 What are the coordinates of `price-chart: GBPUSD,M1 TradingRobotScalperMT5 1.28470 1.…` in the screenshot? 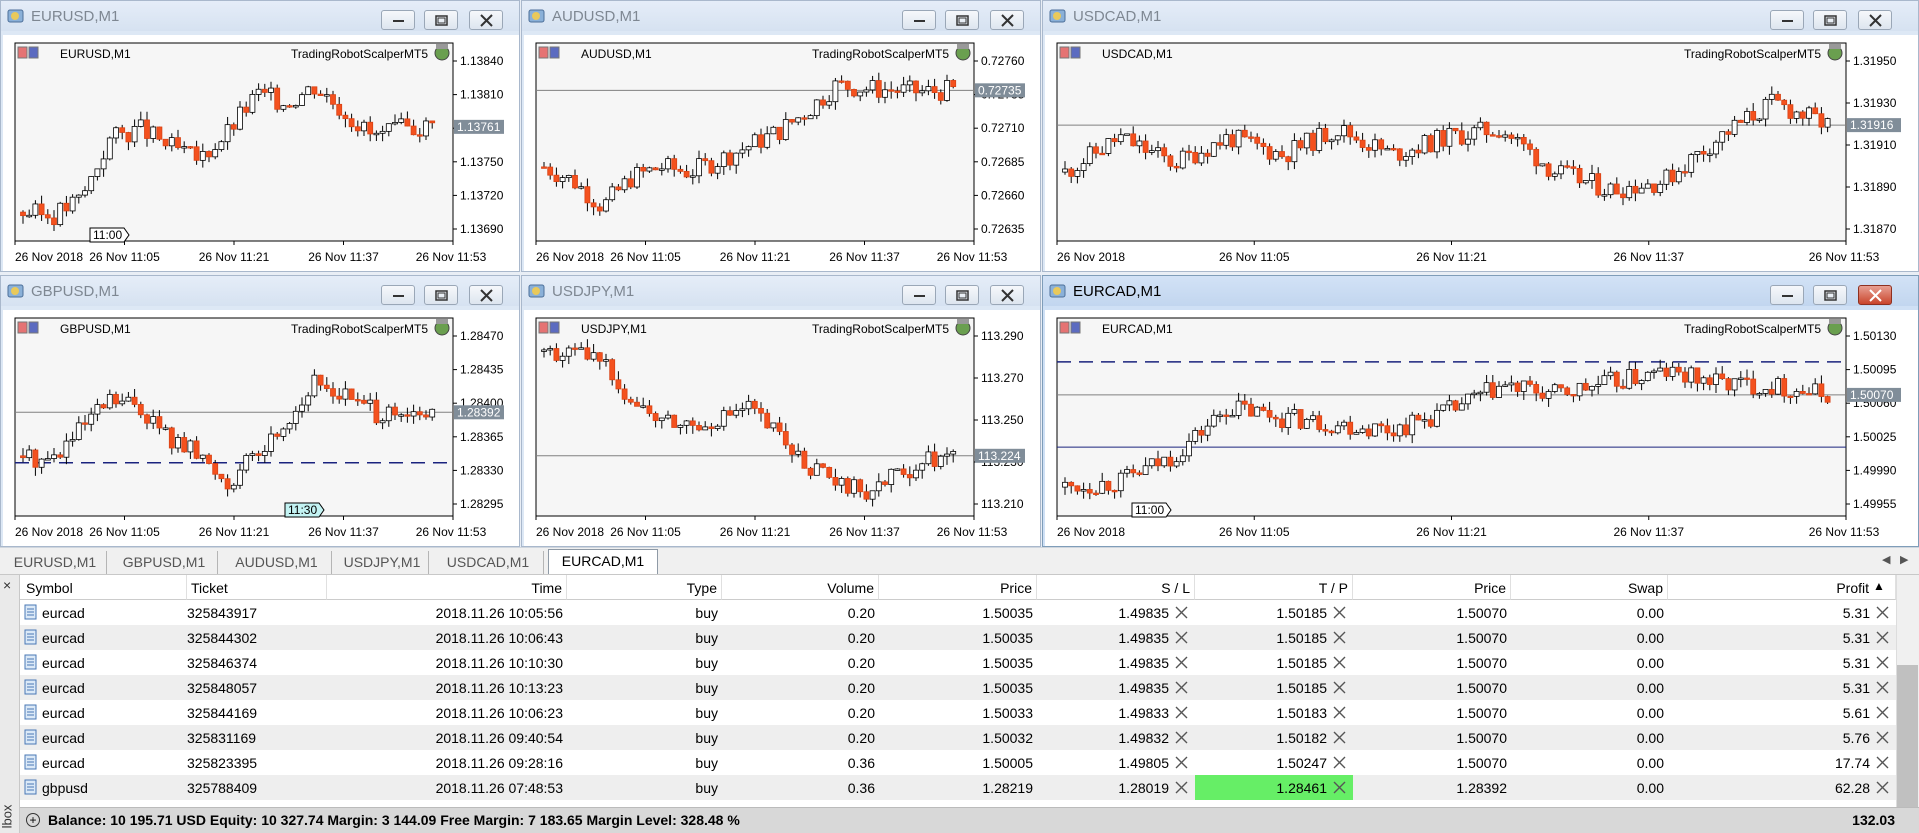 It's located at (261, 428).